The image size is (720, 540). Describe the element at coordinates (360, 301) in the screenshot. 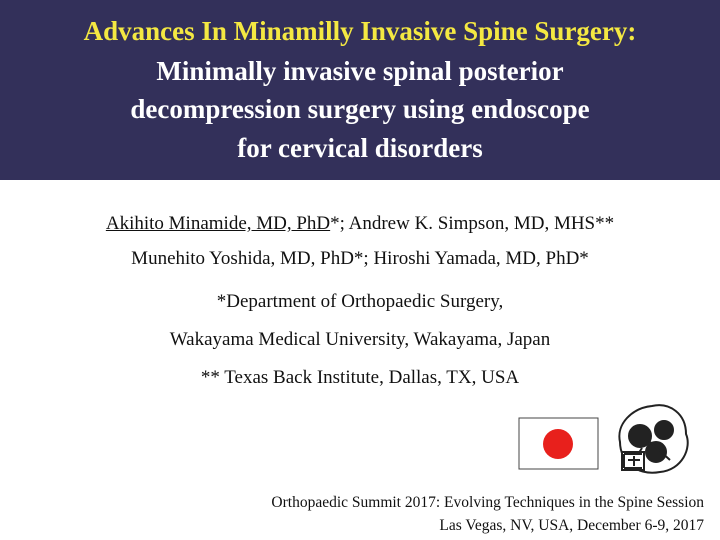

I see `affiliation: *Department of Orthopaedic Surgery,` at that location.